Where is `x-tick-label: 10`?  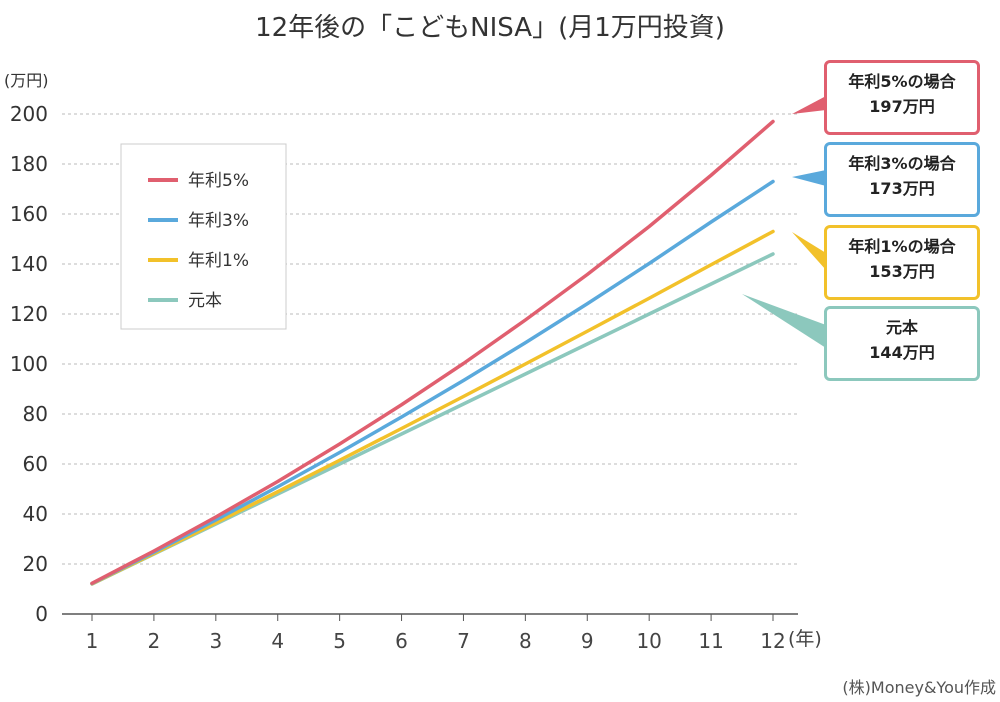
x-tick-label: 10 is located at coordinates (648, 641).